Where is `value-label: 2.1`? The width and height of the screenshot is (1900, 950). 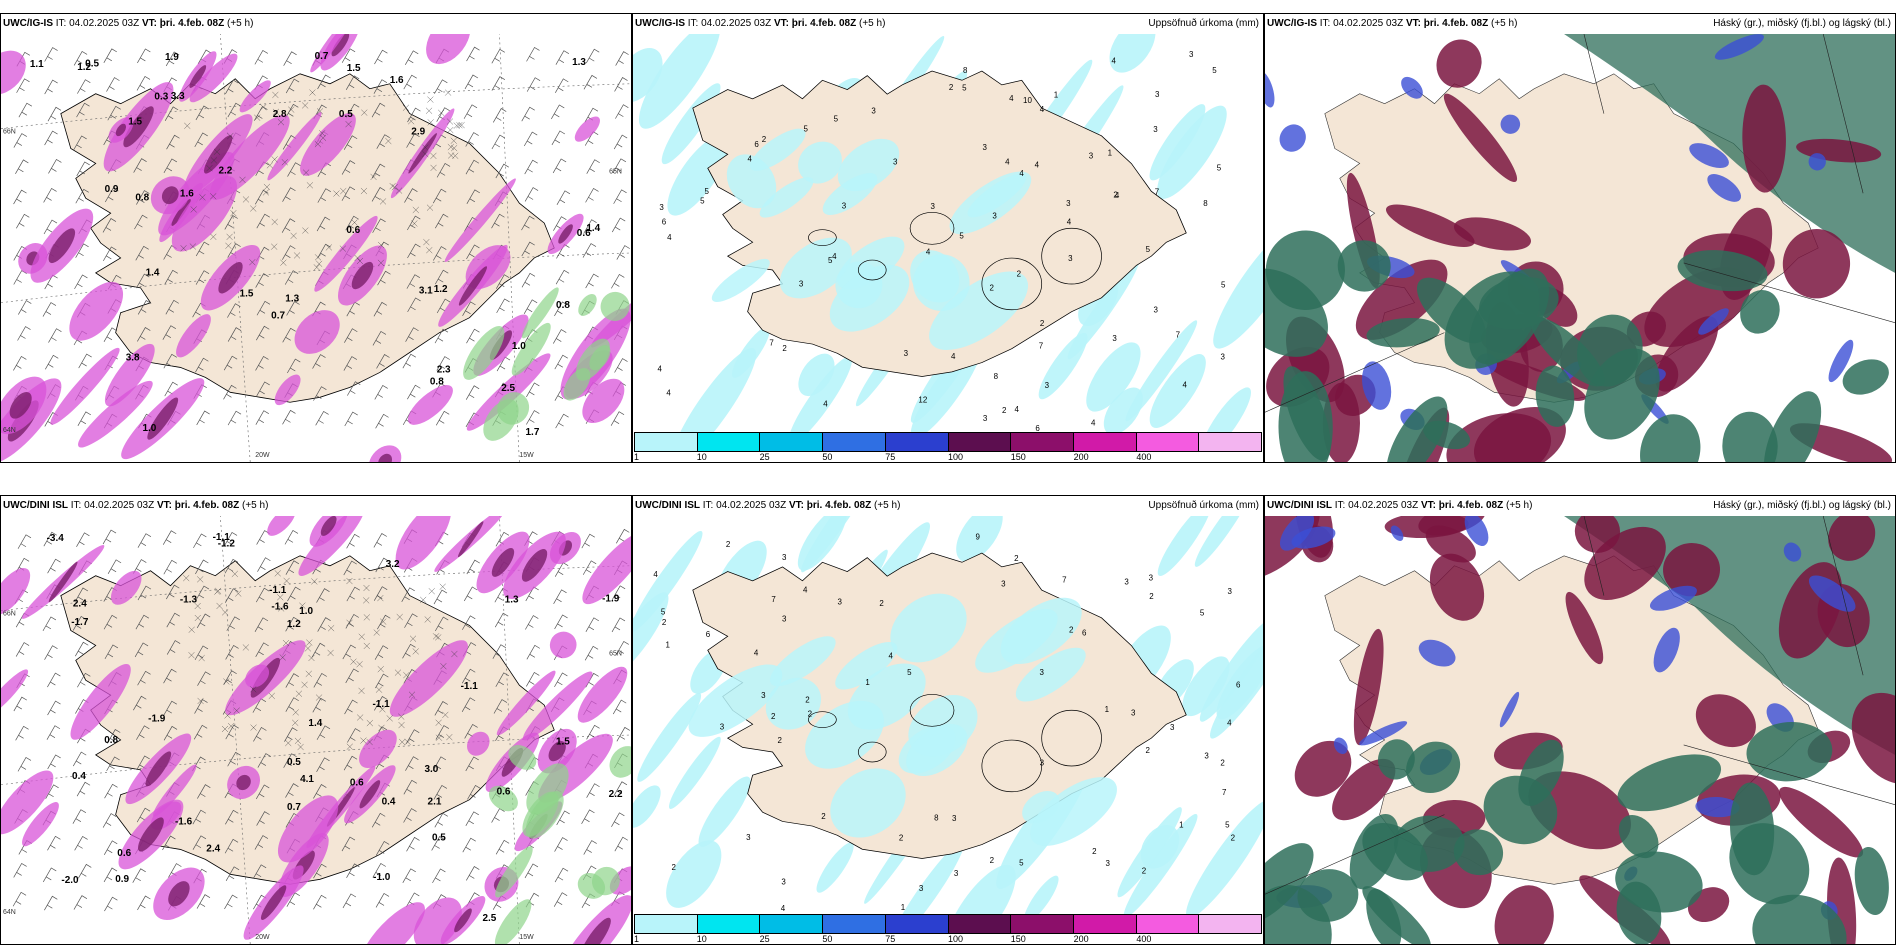 value-label: 2.1 is located at coordinates (435, 801).